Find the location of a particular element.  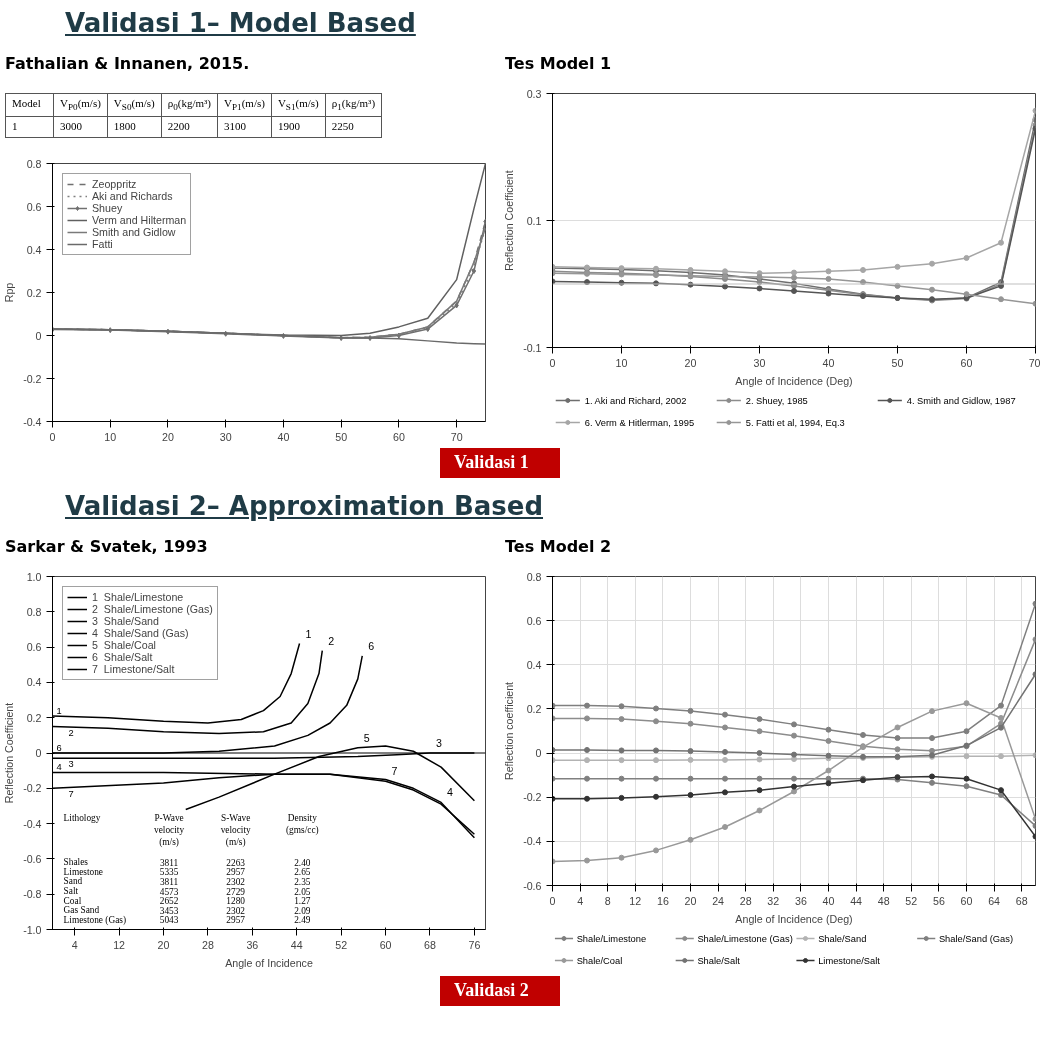

annotation: 2.40 is located at coordinates (302, 862).